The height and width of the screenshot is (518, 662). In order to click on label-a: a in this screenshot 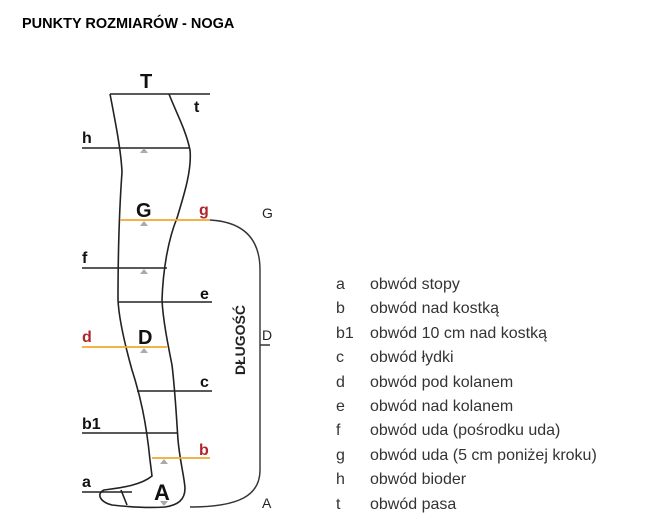, I will do `click(86, 482)`.